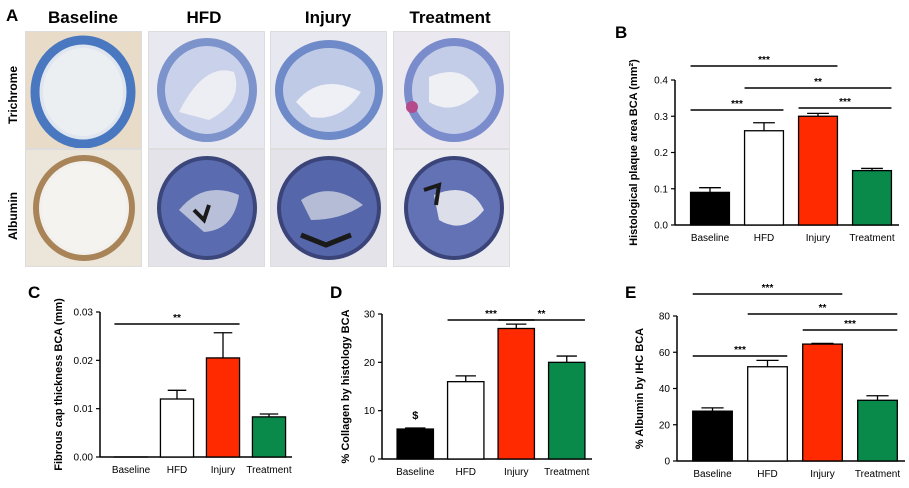  I want to click on y-tick-label: 80, so click(665, 317).